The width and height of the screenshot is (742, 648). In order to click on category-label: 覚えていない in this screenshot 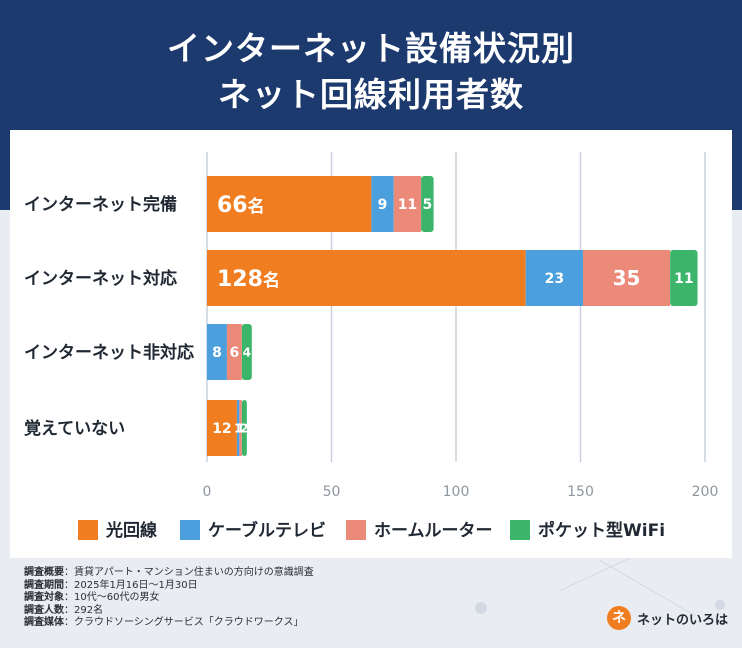, I will do `click(74, 428)`.